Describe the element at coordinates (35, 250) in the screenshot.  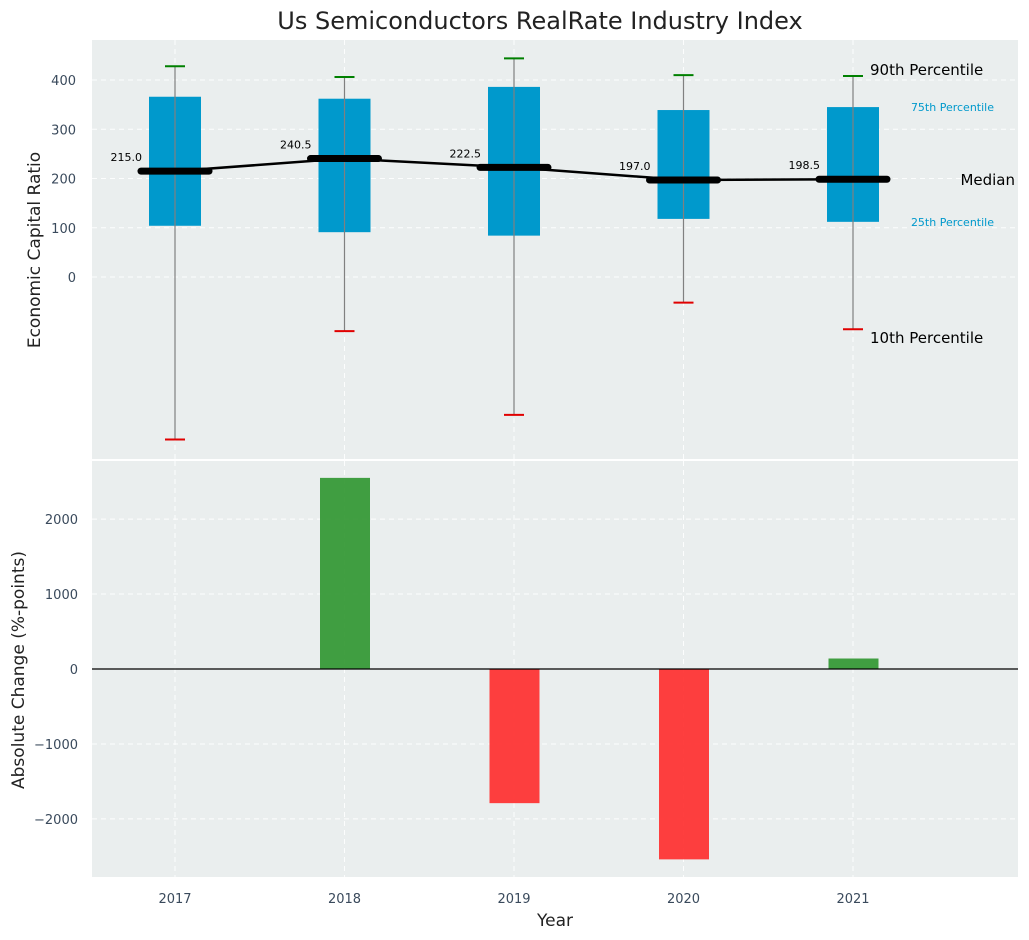
I see `y-axis-label-top: Economic Capital Ratio` at that location.